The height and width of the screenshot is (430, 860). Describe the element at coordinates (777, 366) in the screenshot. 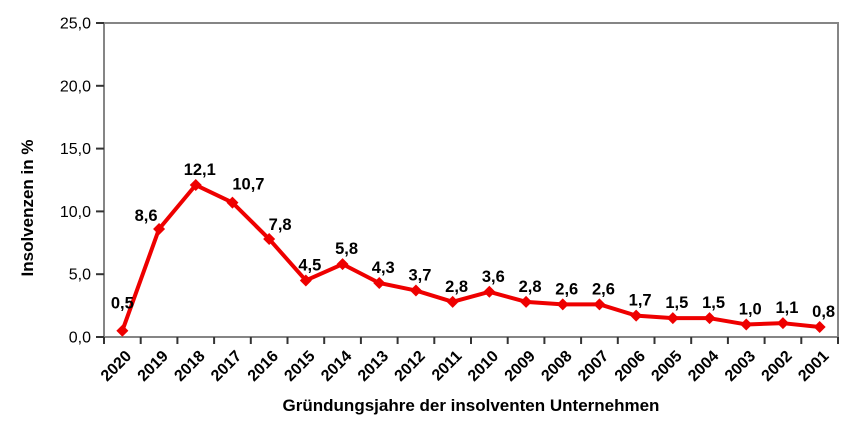

I see `x-tick-label: 2002` at that location.